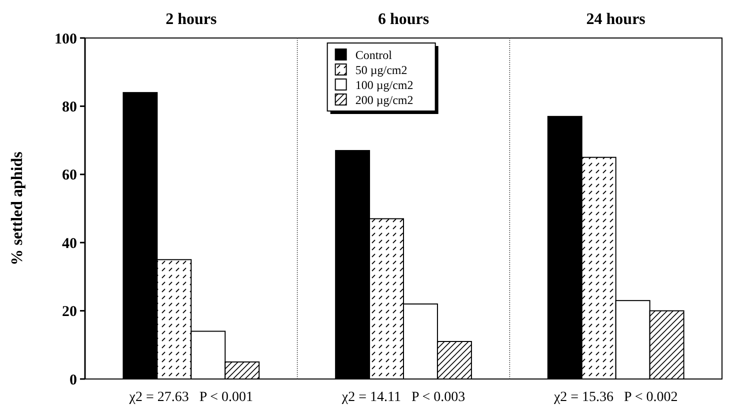 The height and width of the screenshot is (409, 730). What do you see at coordinates (69, 312) in the screenshot?
I see `y-tick-label: 20` at bounding box center [69, 312].